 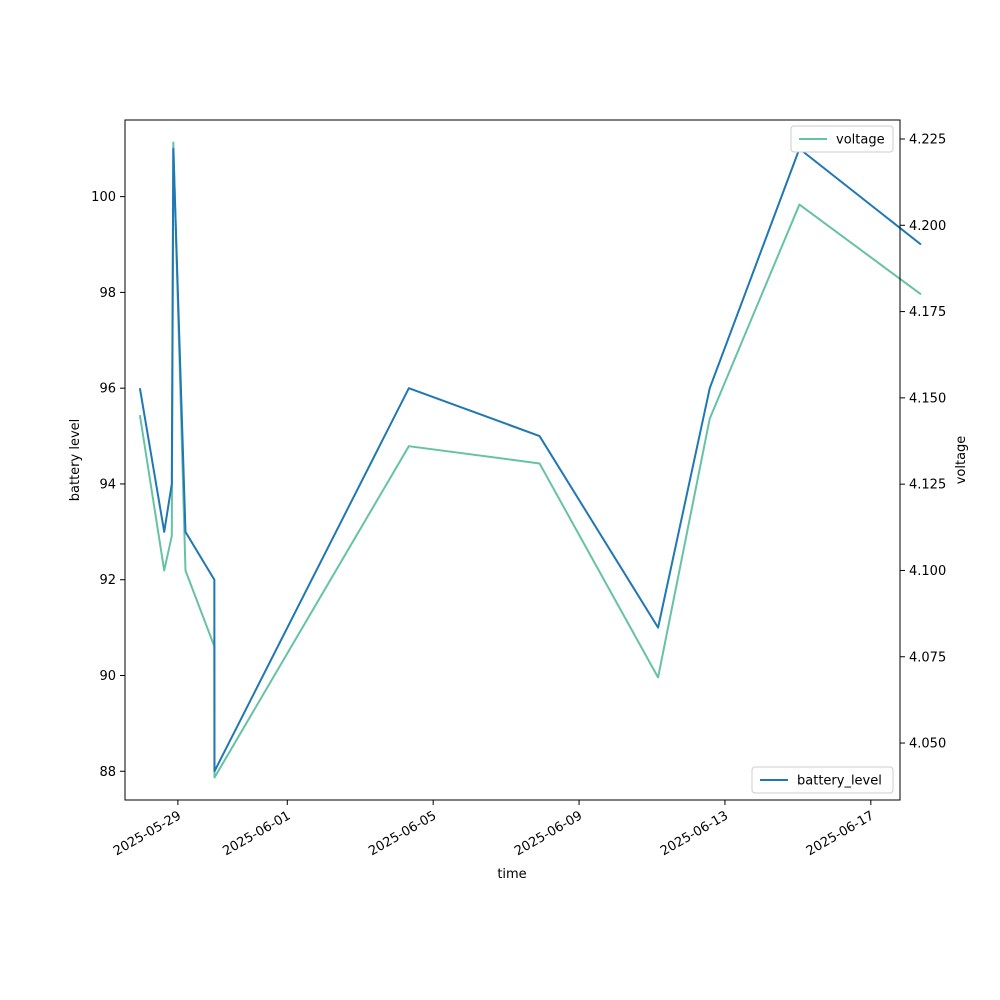 What do you see at coordinates (860, 140) in the screenshot?
I see `legend-voltage-label: voltage` at bounding box center [860, 140].